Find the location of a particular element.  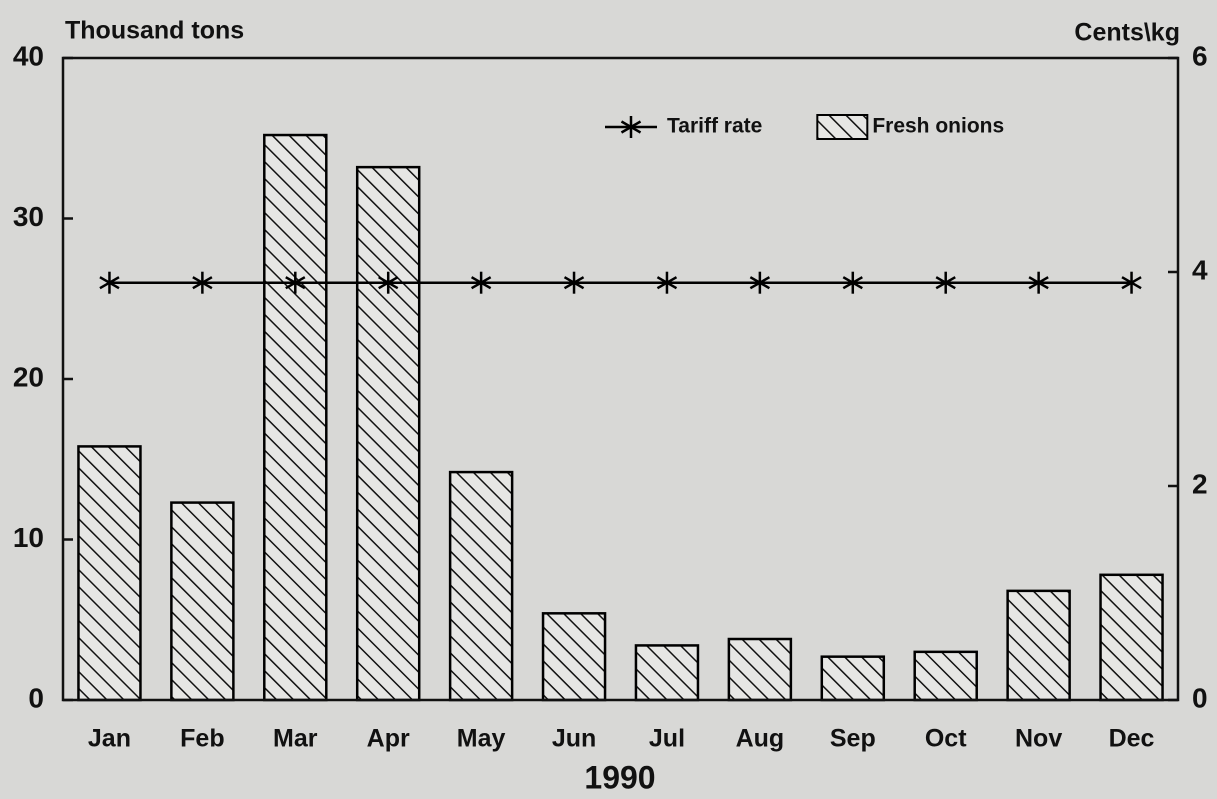

x-tick-label: Nov is located at coordinates (1038, 739).